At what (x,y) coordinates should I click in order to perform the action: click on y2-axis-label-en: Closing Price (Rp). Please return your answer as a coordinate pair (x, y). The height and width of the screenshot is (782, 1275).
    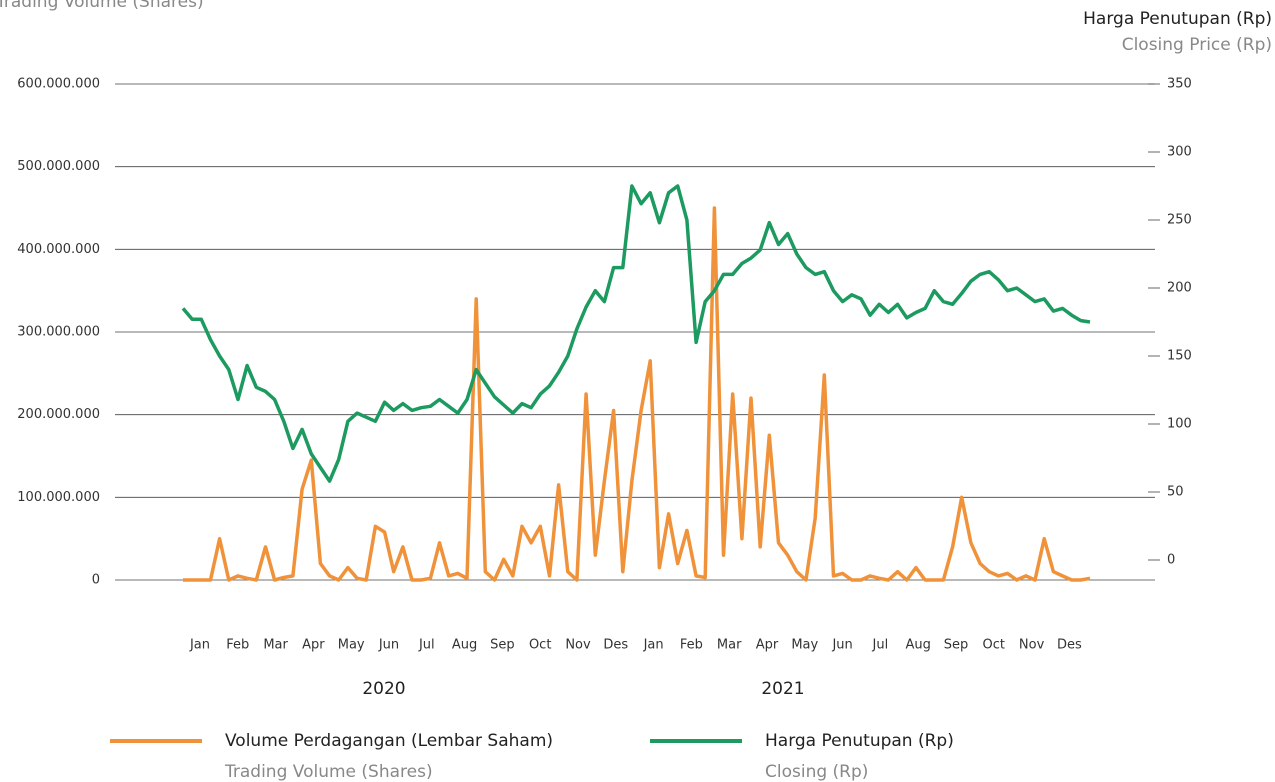
    Looking at the image, I should click on (1197, 45).